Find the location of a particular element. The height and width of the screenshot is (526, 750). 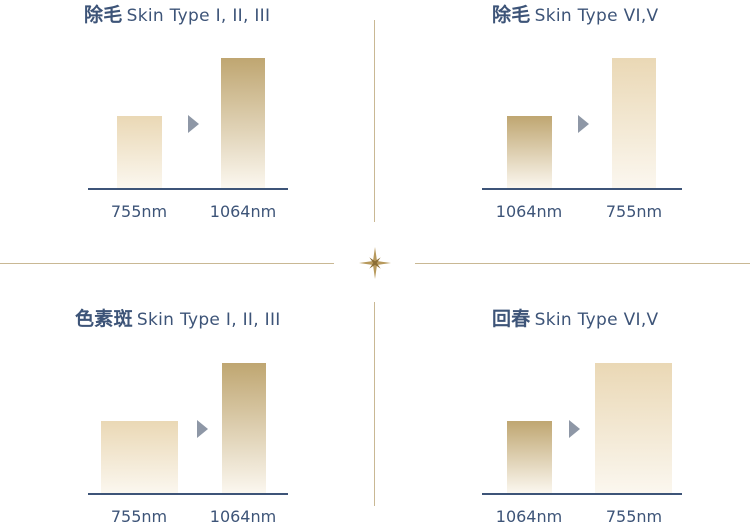

horizontal-divider-right is located at coordinates (582, 263).